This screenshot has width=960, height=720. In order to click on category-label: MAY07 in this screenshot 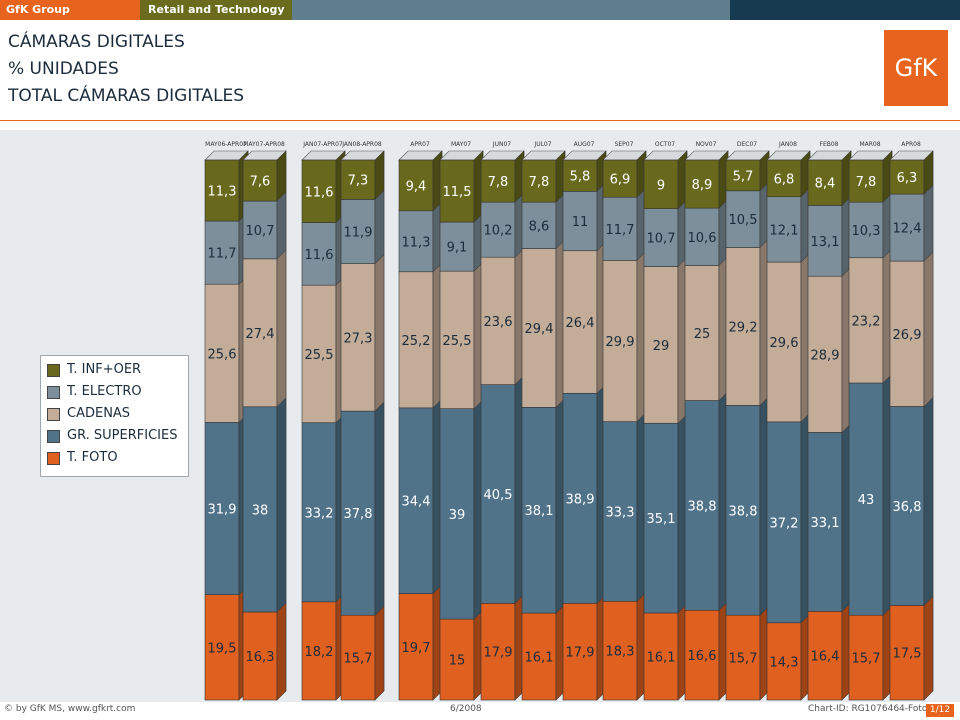, I will do `click(461, 144)`.